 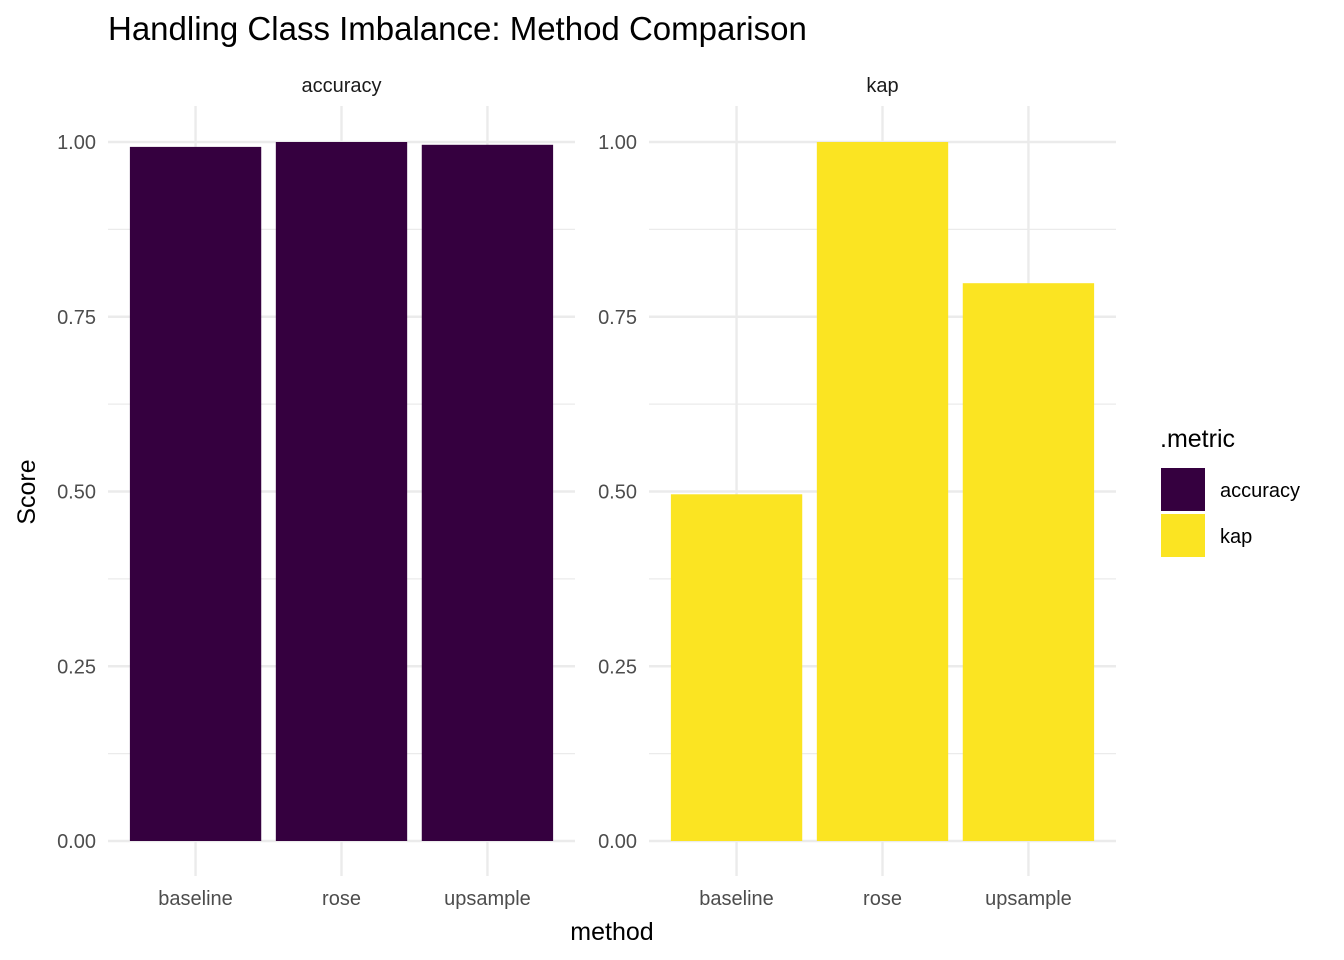 What do you see at coordinates (611, 932) in the screenshot?
I see `x-axis-title: method` at bounding box center [611, 932].